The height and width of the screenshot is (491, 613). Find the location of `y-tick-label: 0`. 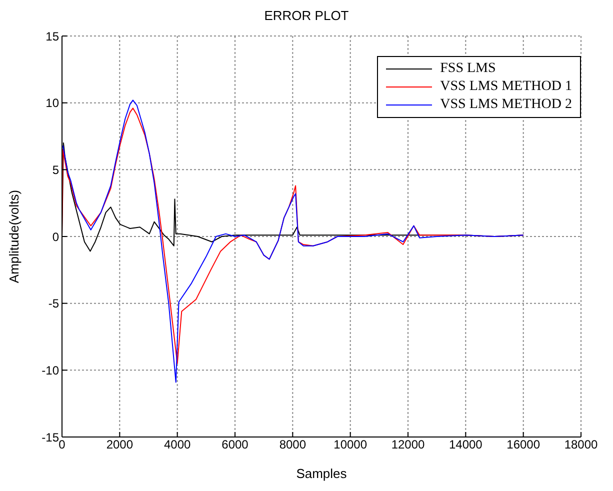

y-tick-label: 0 is located at coordinates (56, 237).